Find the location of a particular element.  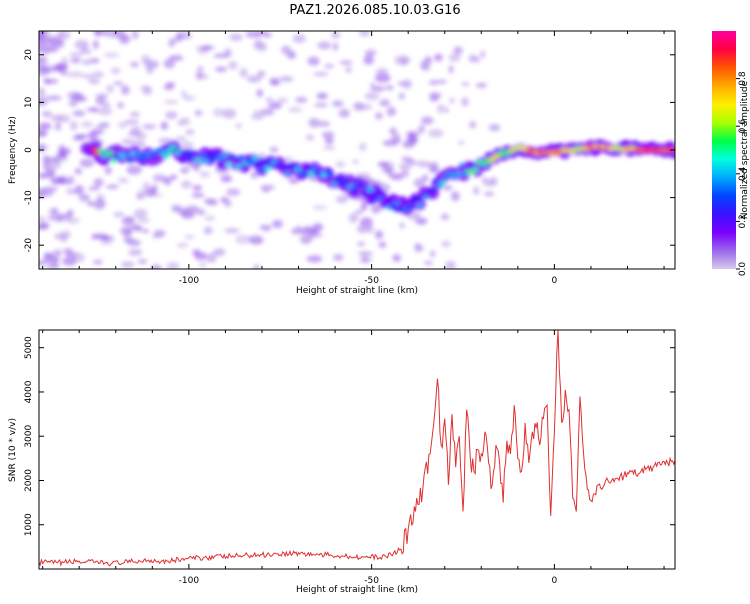

spectrogram-y-tick-label: 0 is located at coordinates (29, 150).